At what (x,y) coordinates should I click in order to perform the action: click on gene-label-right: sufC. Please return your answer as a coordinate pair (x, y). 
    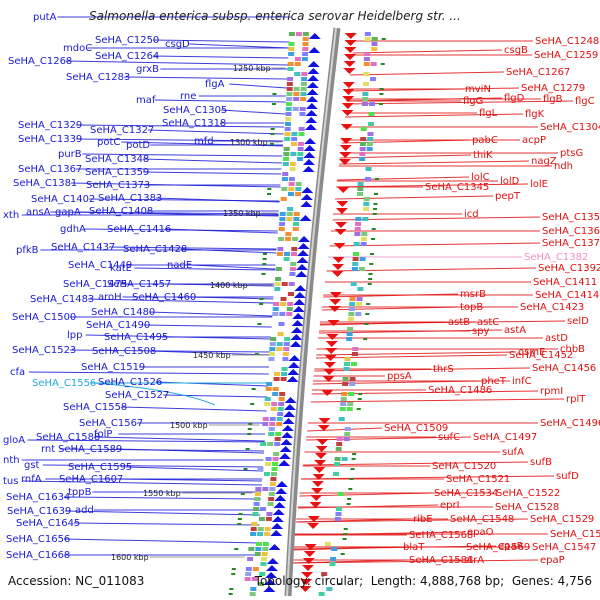
    Looking at the image, I should click on (449, 437).